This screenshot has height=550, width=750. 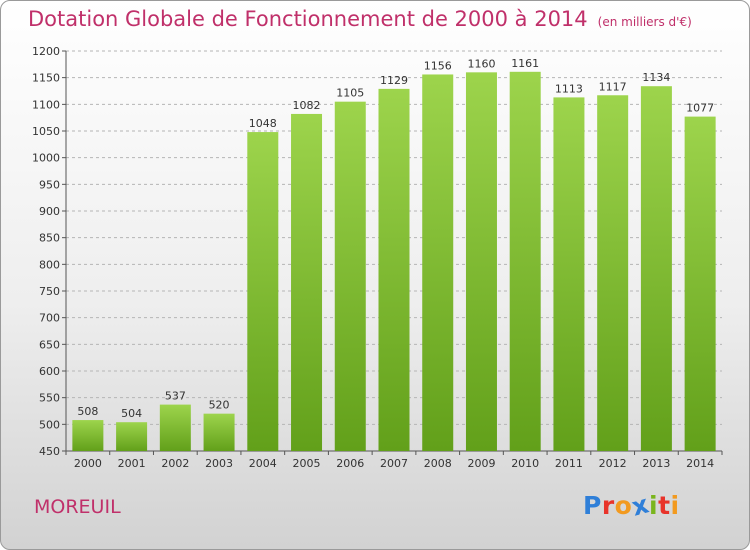 I want to click on bar-value-label: 1129, so click(x=394, y=80).